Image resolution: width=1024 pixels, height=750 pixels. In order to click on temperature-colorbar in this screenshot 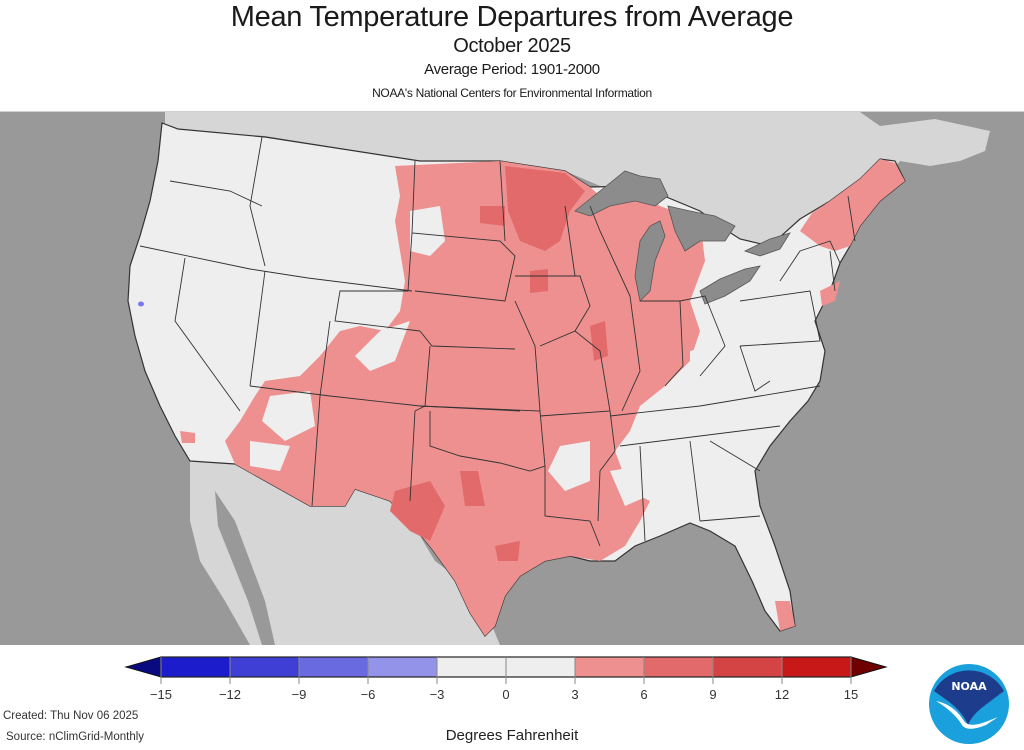, I will do `click(507, 680)`.